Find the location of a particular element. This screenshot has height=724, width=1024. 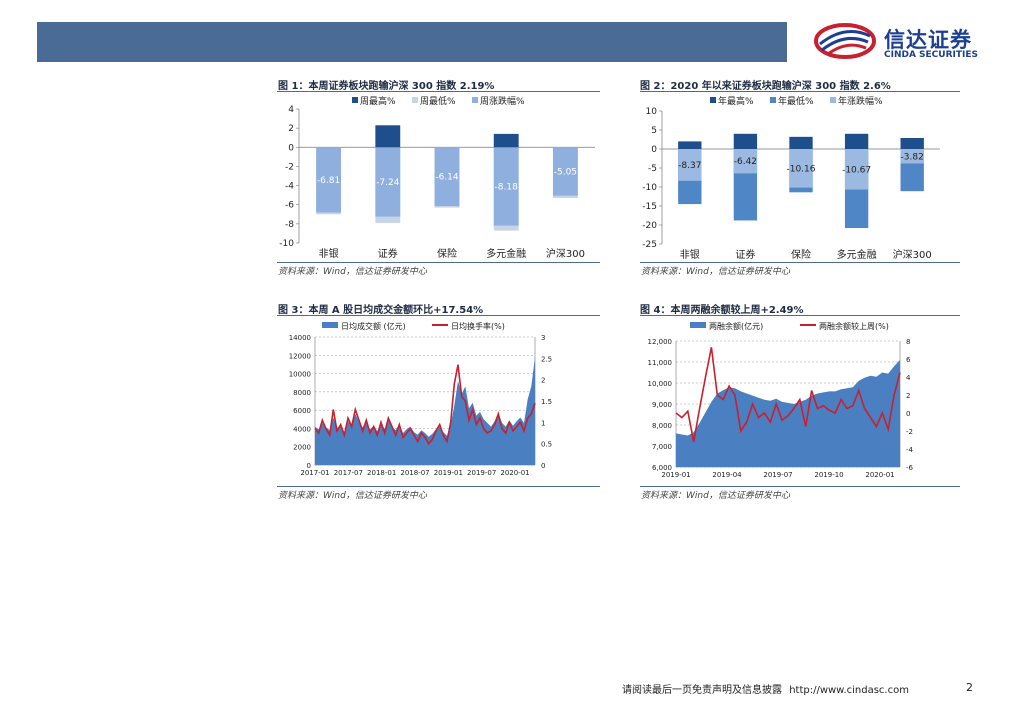

data-label: -6.81 is located at coordinates (328, 181).